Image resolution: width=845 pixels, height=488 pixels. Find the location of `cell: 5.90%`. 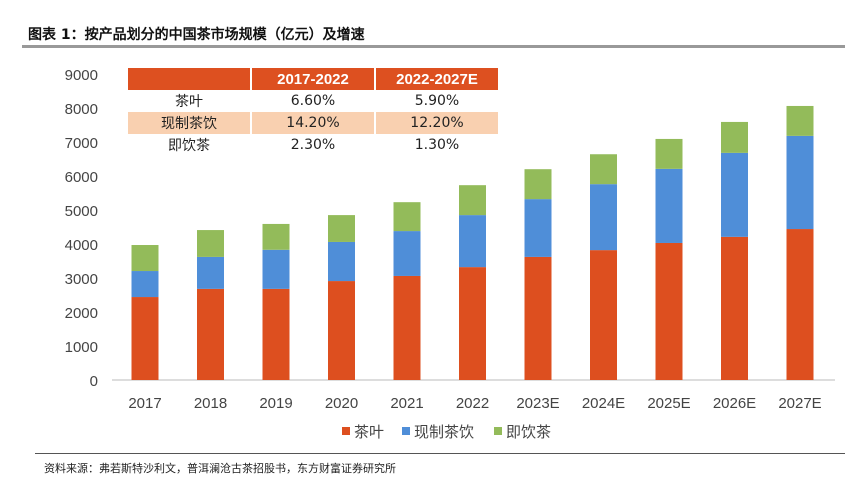

cell: 5.90% is located at coordinates (437, 101).